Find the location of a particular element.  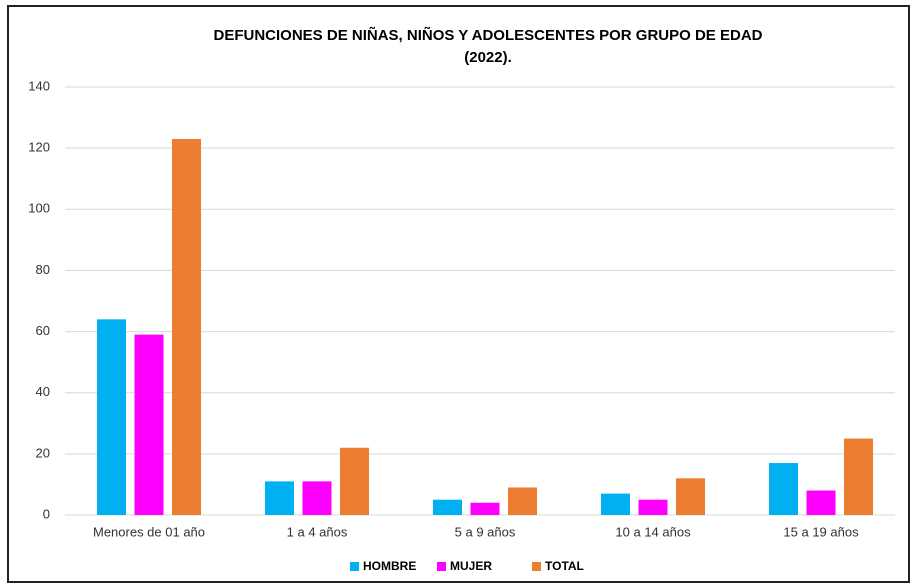

chart-title: (2022). is located at coordinates (488, 57).